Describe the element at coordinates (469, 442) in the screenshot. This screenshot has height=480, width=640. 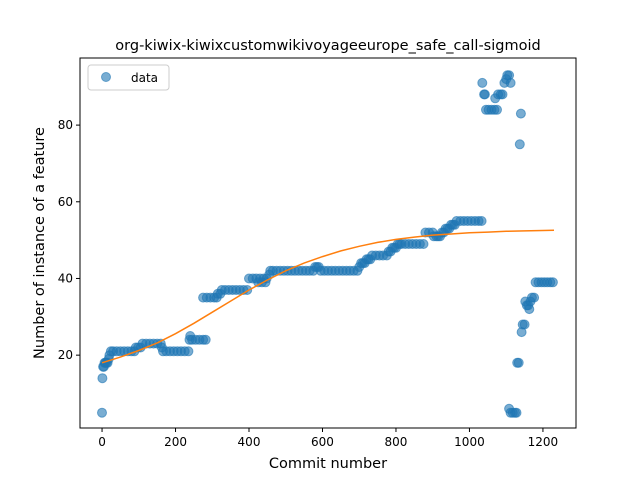
I see `x-tick-label: 1000` at that location.